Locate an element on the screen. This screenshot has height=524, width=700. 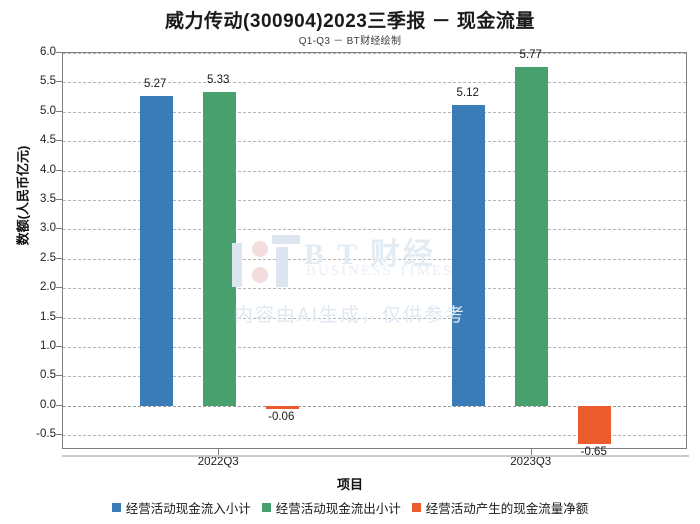
y-axis-tick-label: 1.5 is located at coordinates (48, 316).